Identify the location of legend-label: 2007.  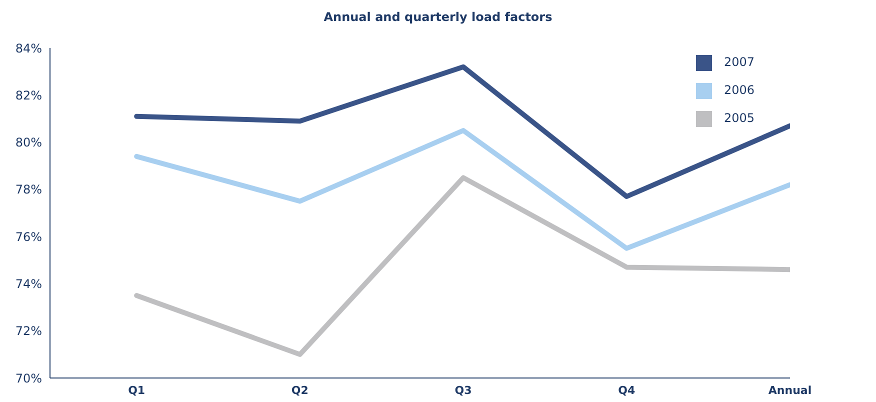
(739, 62).